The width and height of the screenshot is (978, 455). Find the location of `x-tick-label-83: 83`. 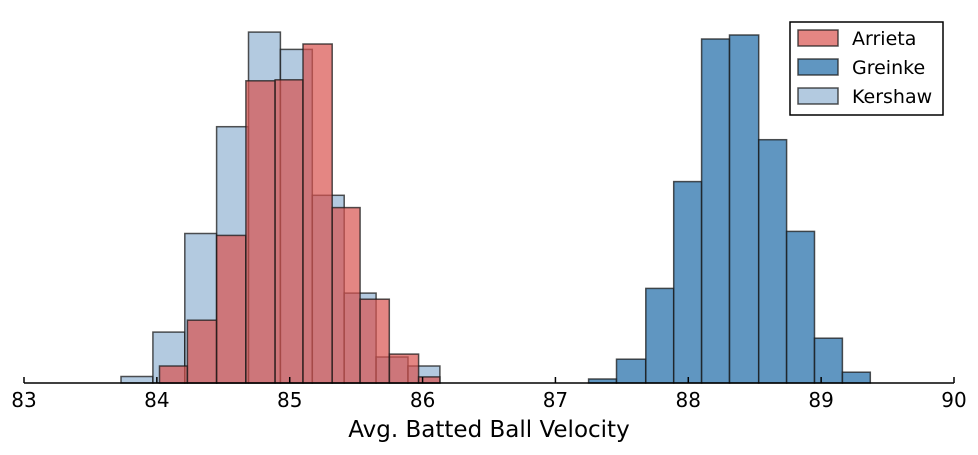

x-tick-label-83: 83 is located at coordinates (23, 400).